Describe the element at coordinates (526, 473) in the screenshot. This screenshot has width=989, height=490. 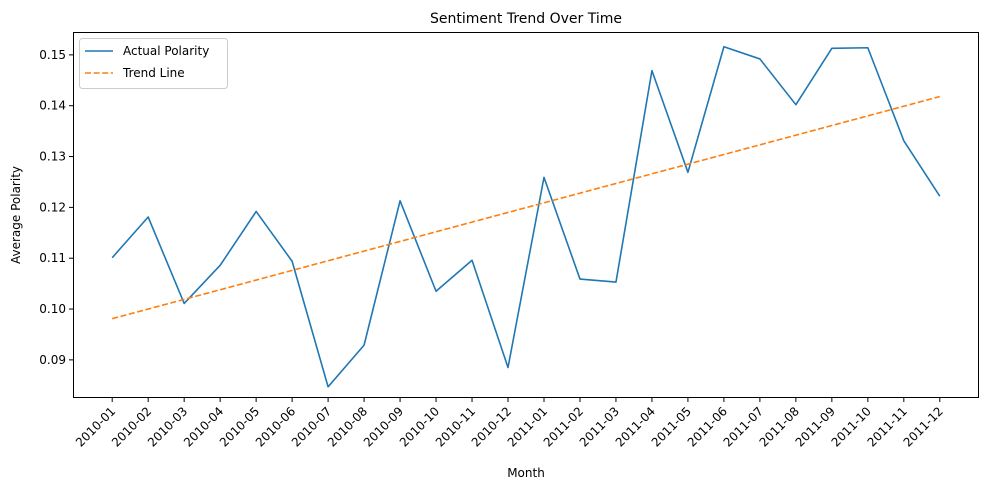
I see `x-axis-label: Month` at that location.